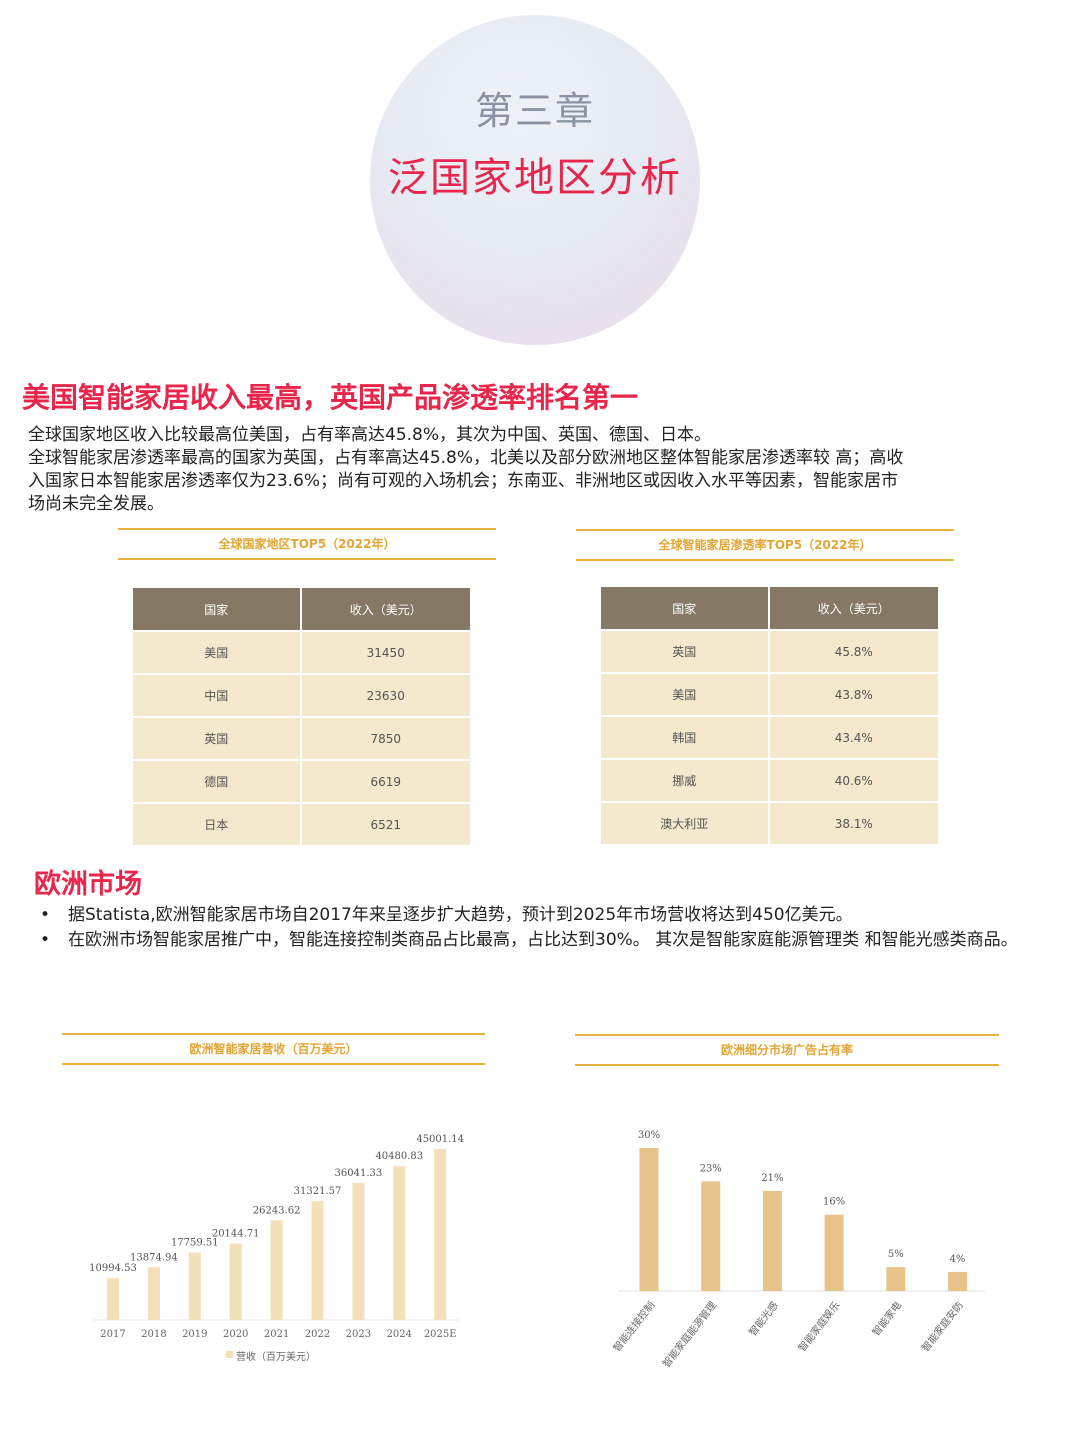 This screenshot has width=1080, height=1440. What do you see at coordinates (385, 651) in the screenshot?
I see `table-cell: 31450` at bounding box center [385, 651].